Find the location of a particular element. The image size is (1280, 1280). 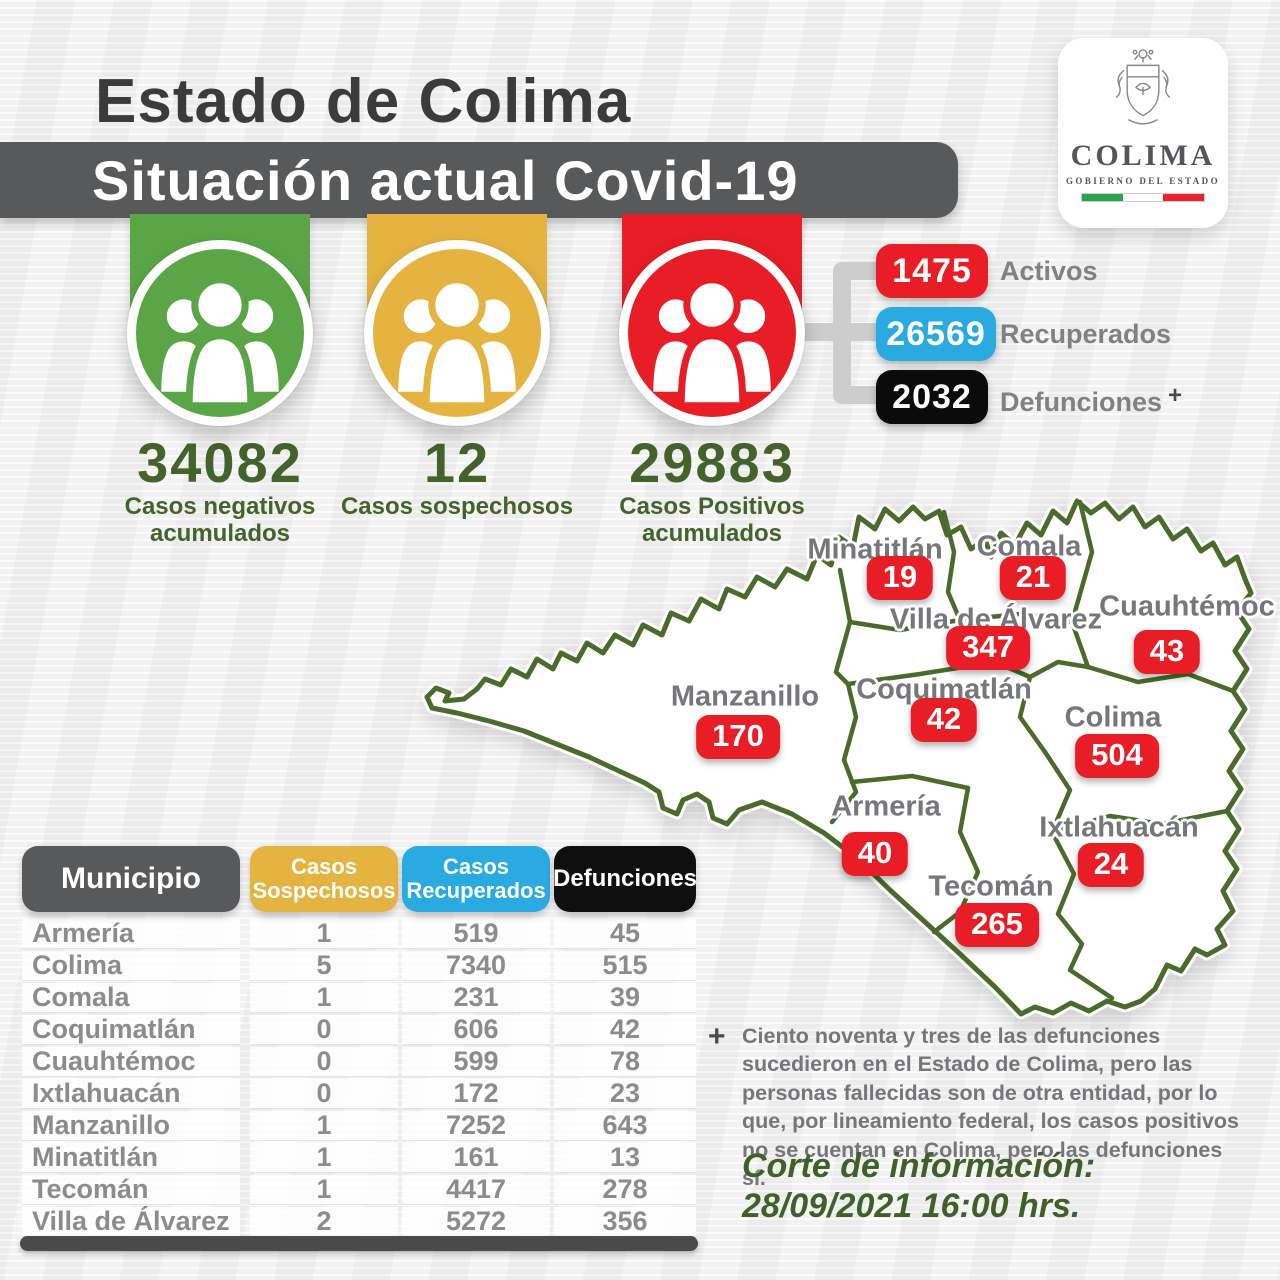

table-row-coquimatlan: Coquimatlán 0 606 42 is located at coordinates (359, 1030).